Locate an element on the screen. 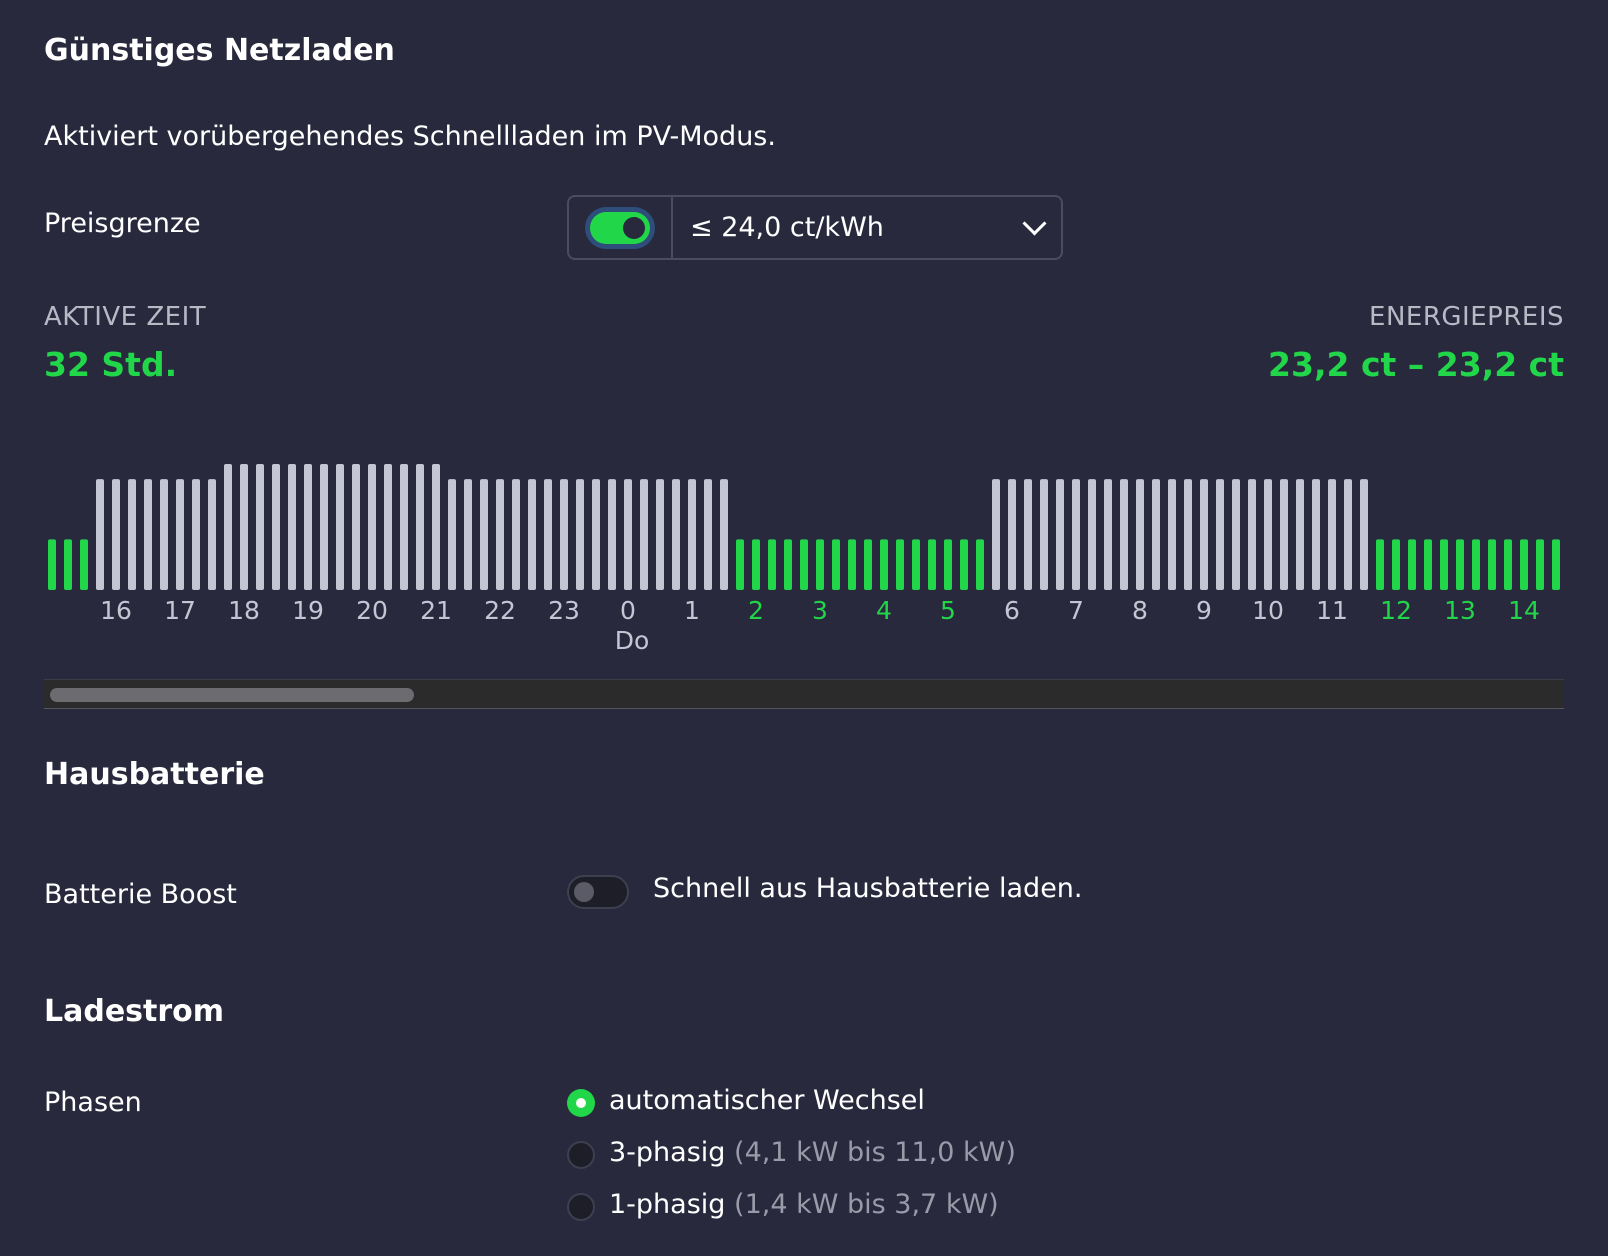 This screenshot has height=1256, width=1608. chart-scrollbar is located at coordinates (804, 694).